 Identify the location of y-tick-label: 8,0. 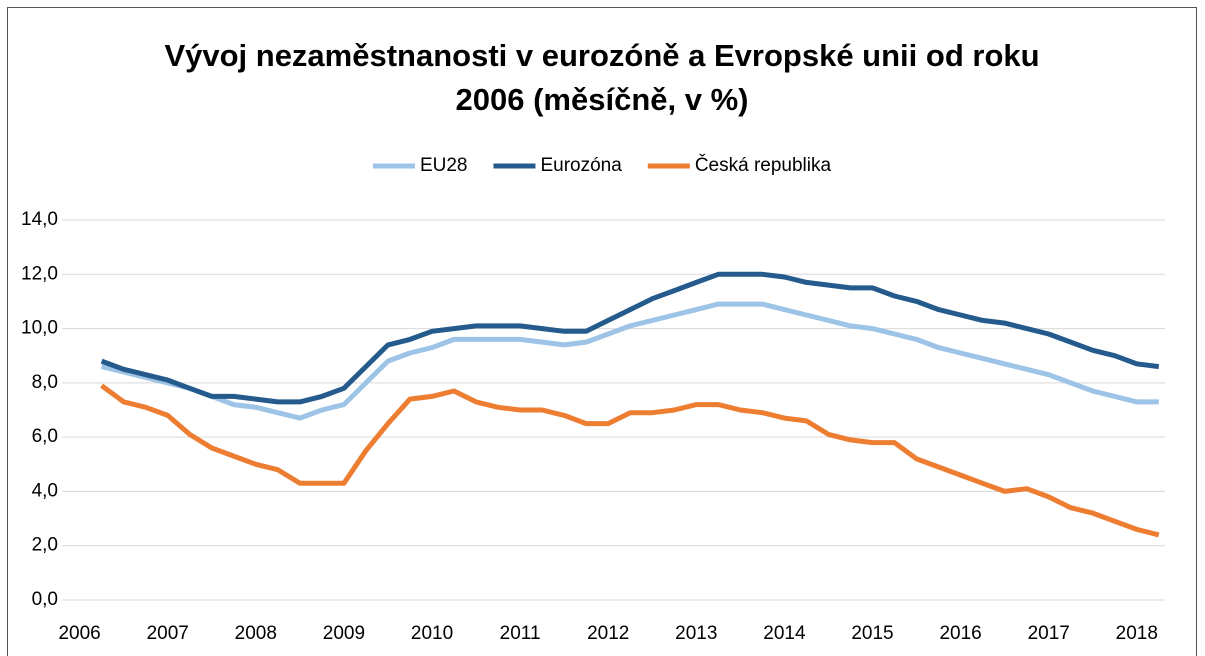
(45, 382).